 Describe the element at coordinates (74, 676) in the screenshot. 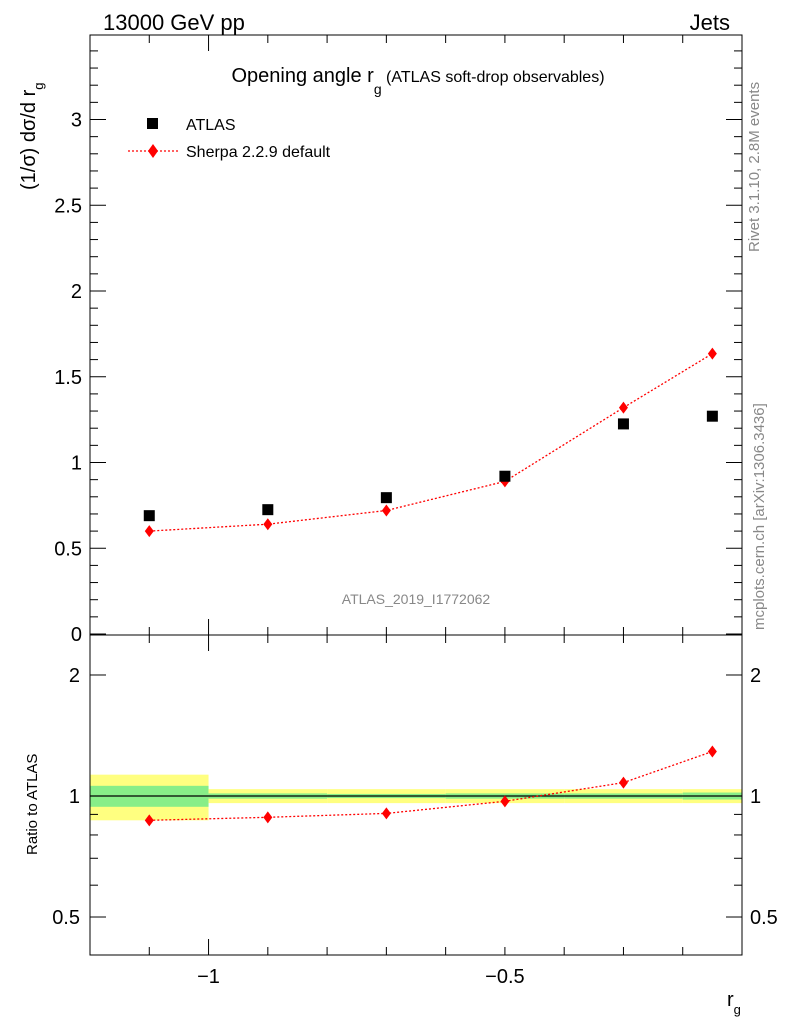

I see `ratio-y-tick-label-left: 2` at that location.